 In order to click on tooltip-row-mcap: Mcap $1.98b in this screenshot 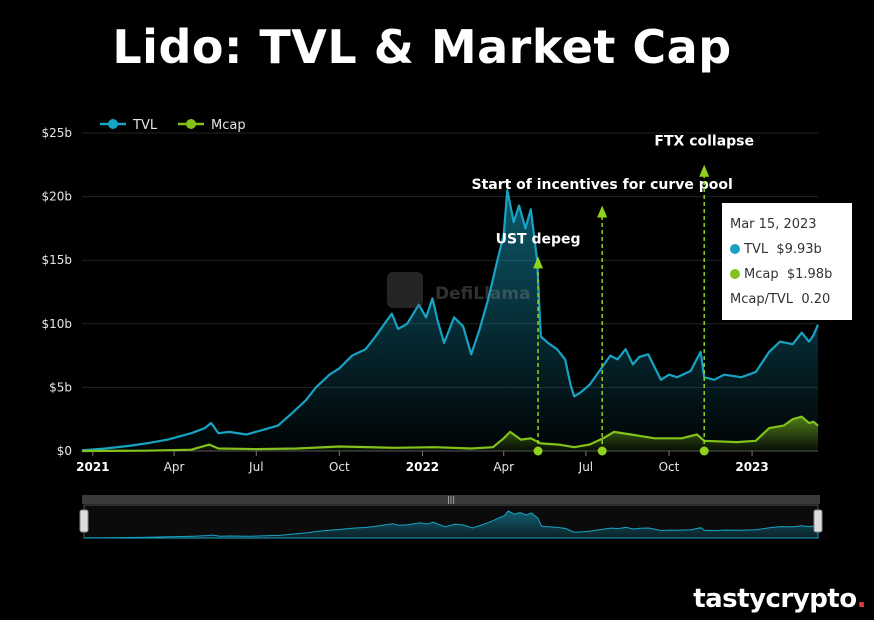, I will do `click(787, 274)`.